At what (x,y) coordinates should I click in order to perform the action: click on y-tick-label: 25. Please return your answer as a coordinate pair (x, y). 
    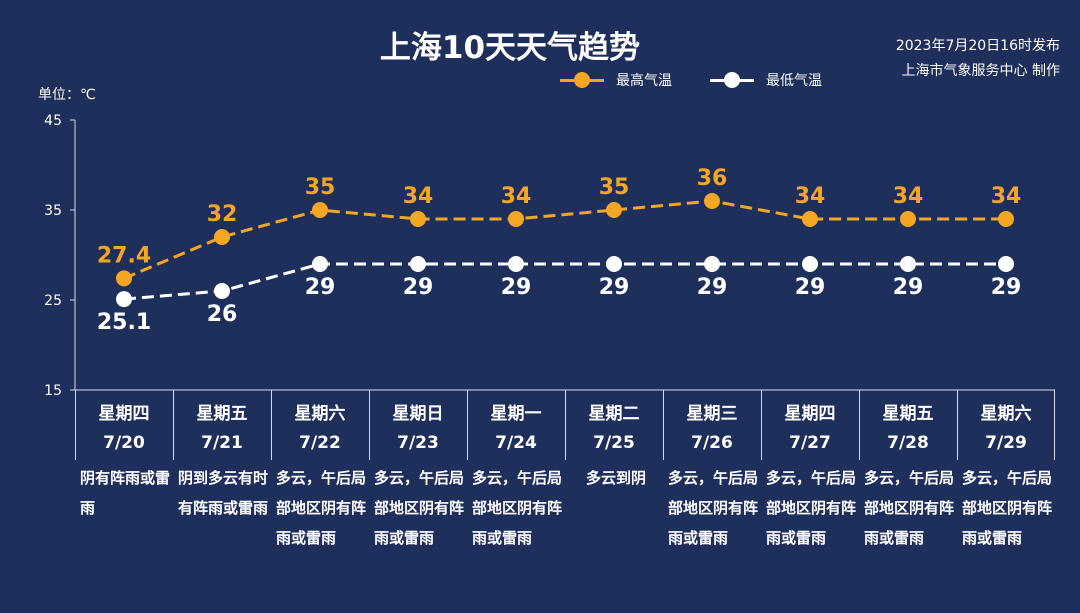
    Looking at the image, I should click on (53, 301).